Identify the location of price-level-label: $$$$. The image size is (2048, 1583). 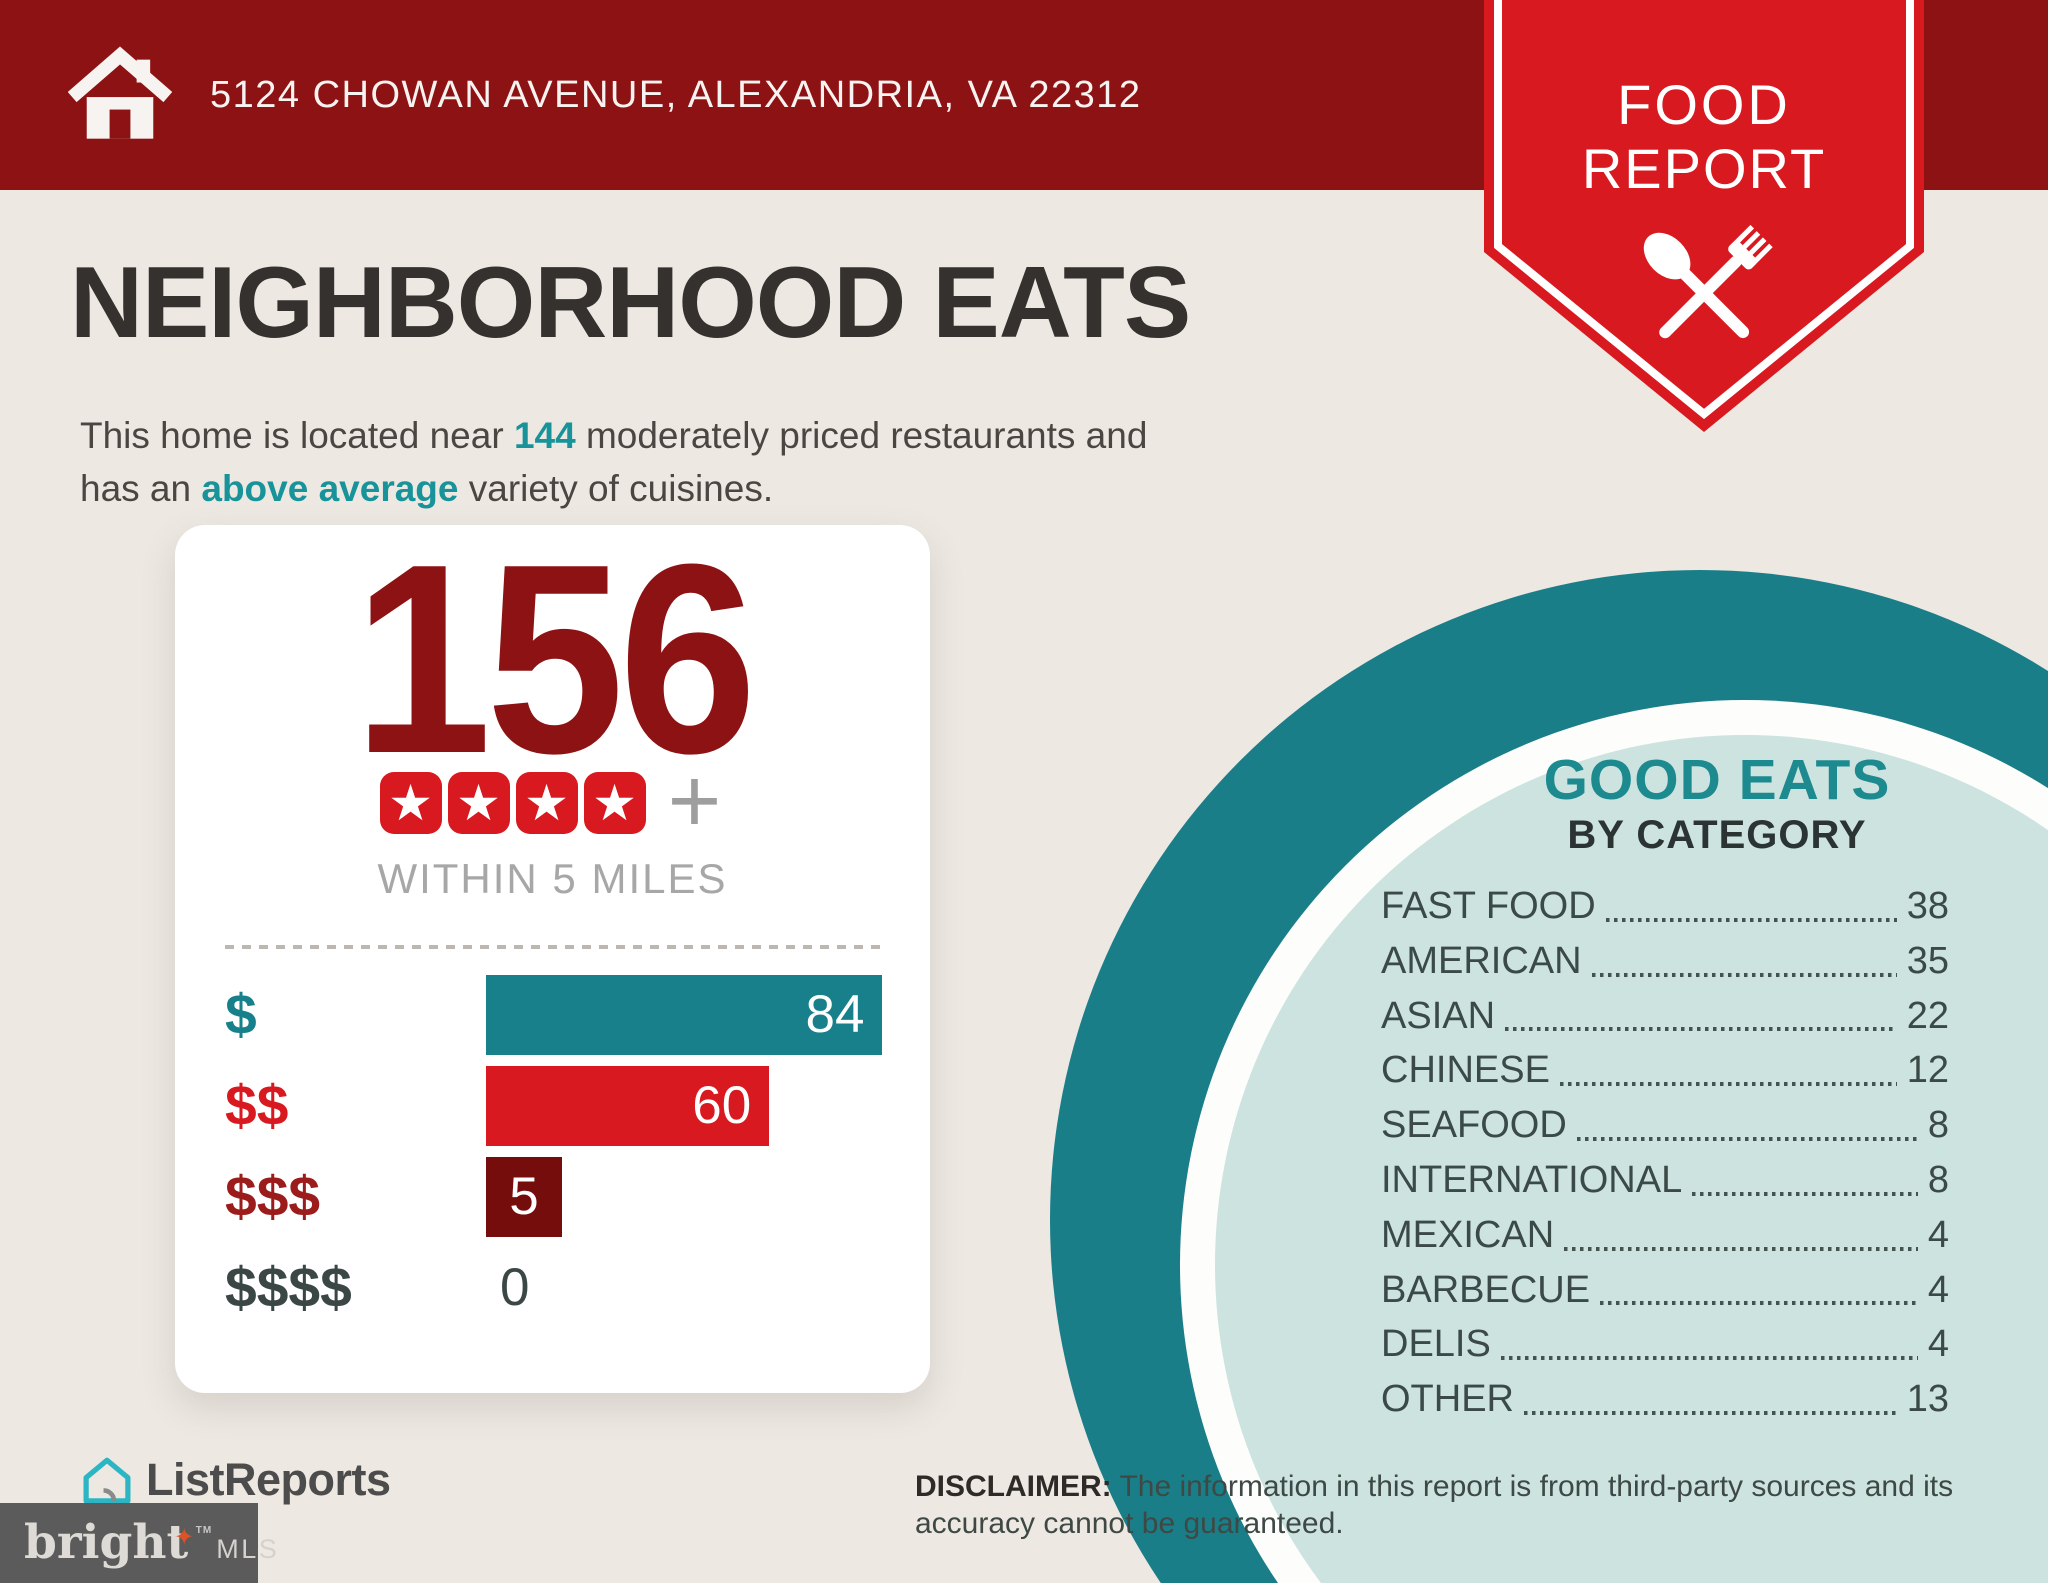
(288, 1288).